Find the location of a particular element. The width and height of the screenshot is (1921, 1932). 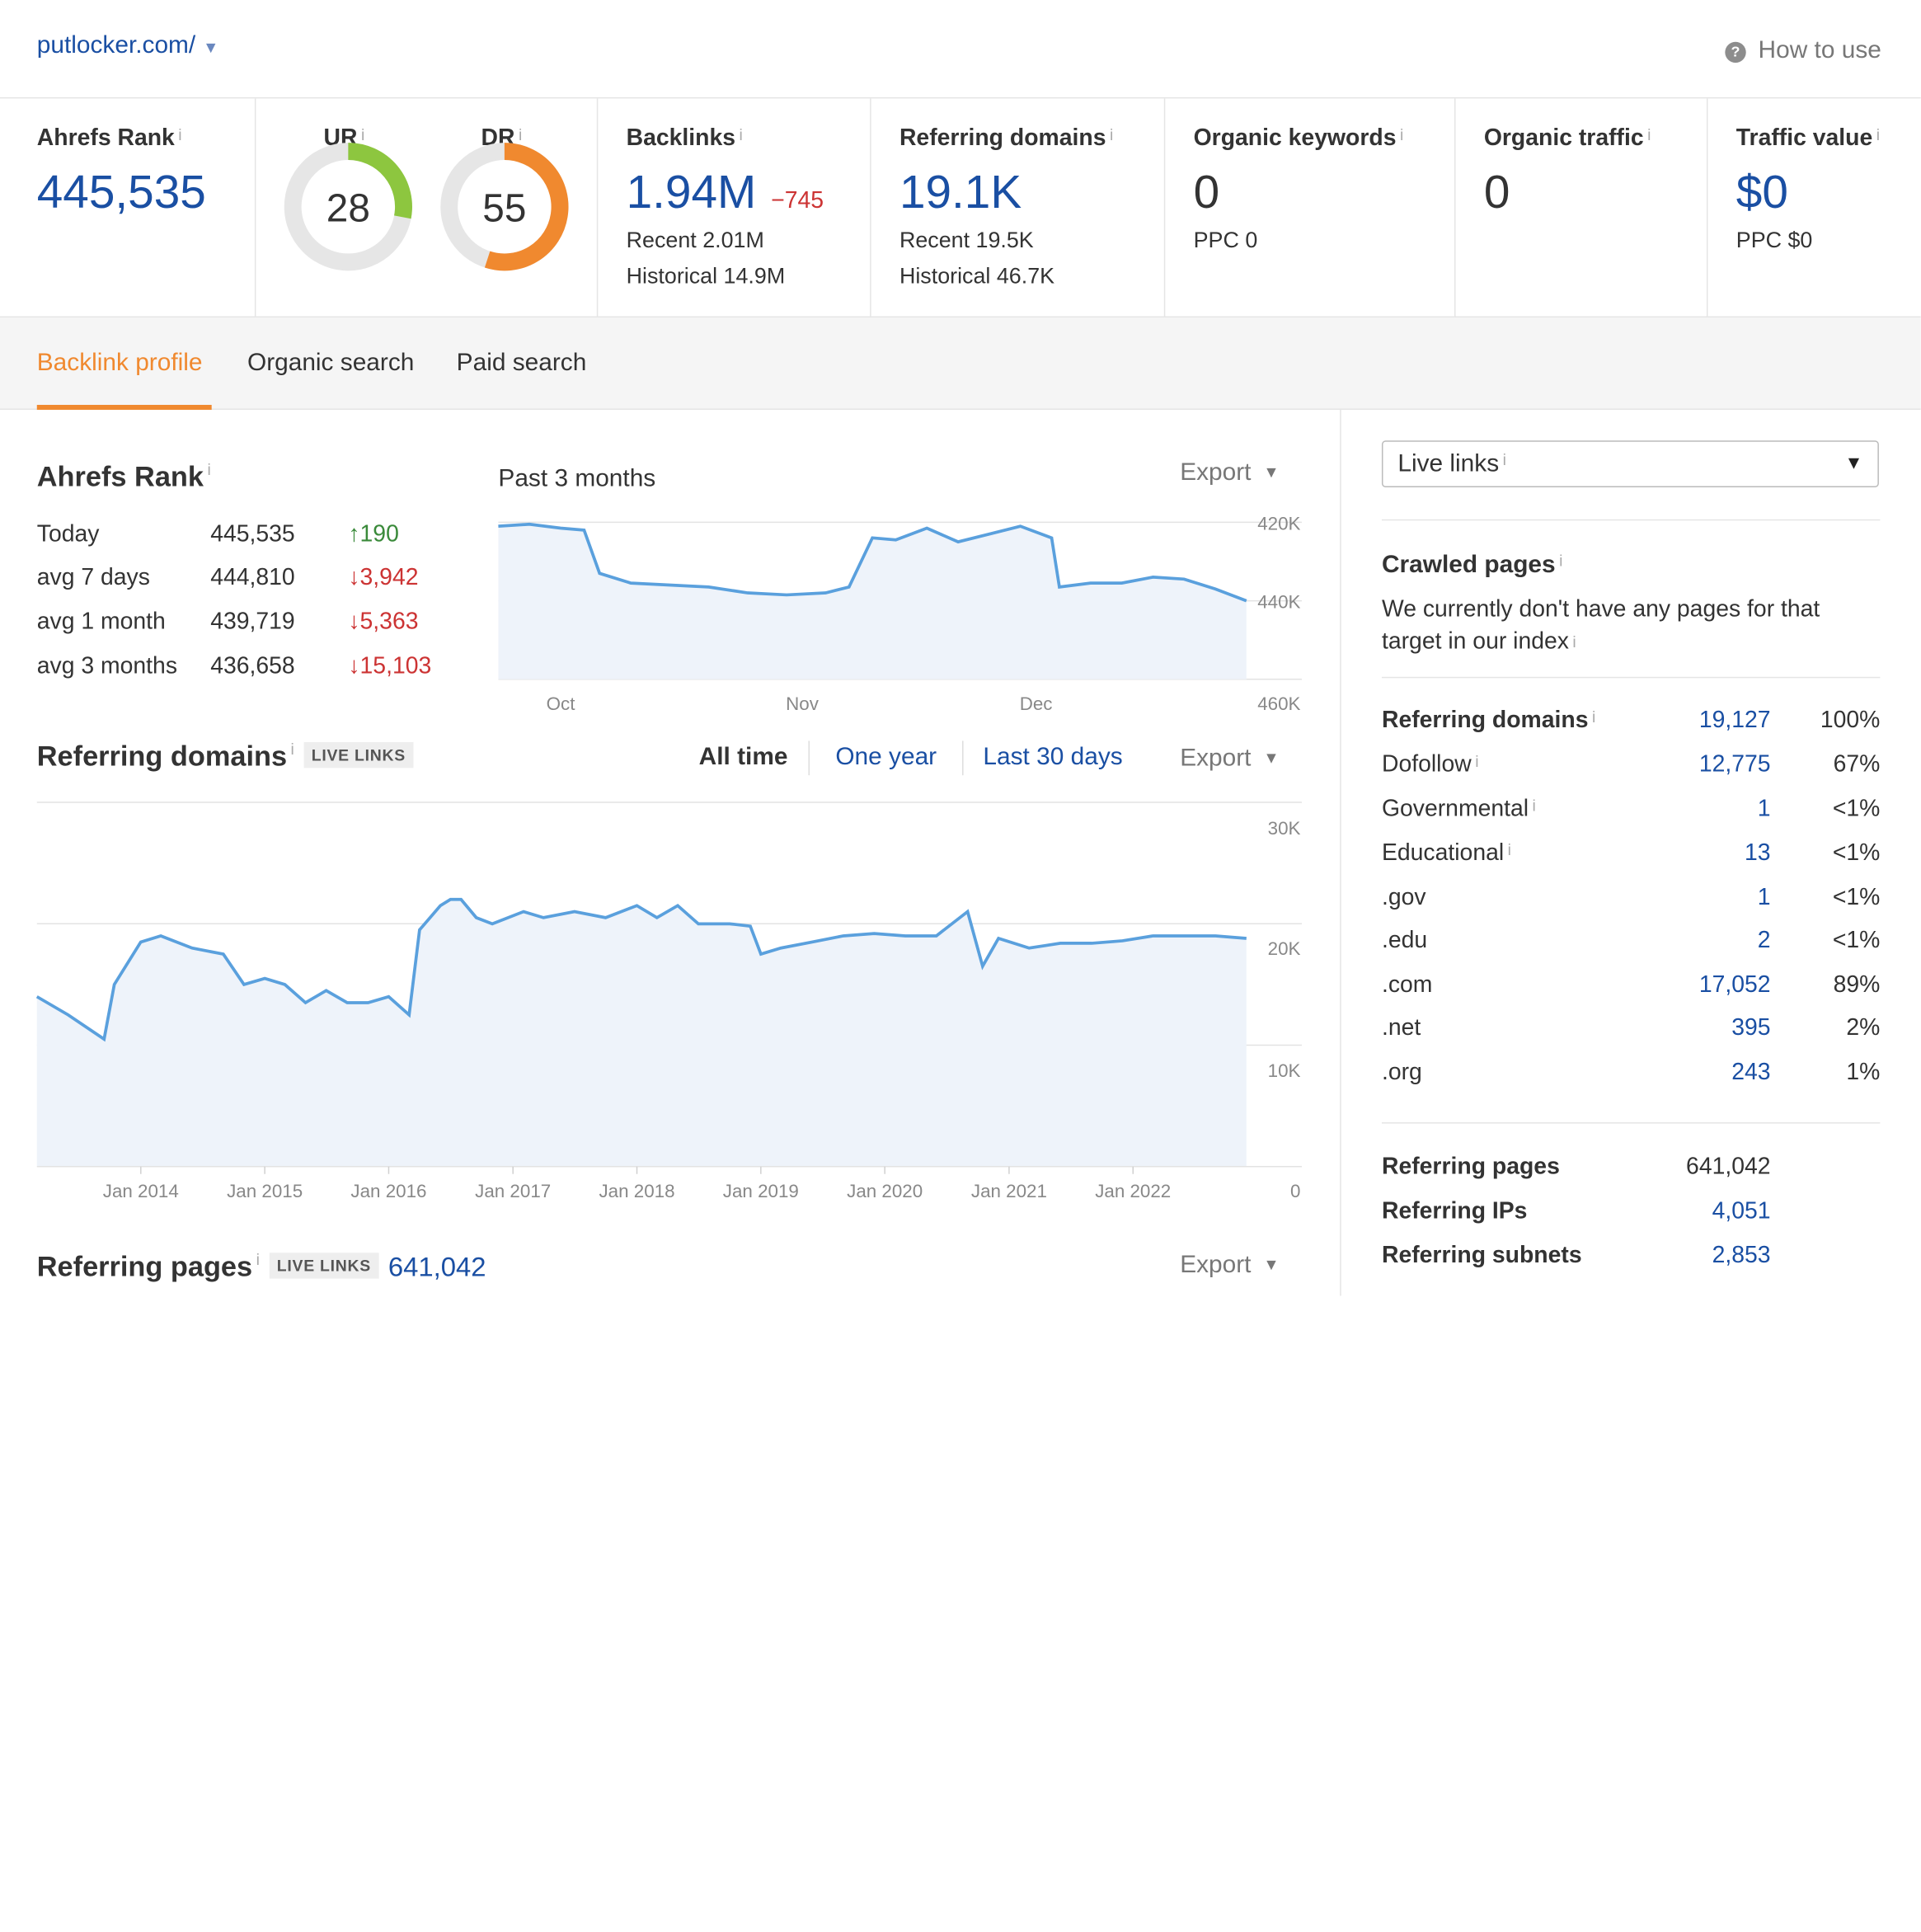

range-last-30-days: Last 30 days is located at coordinates (1053, 757).